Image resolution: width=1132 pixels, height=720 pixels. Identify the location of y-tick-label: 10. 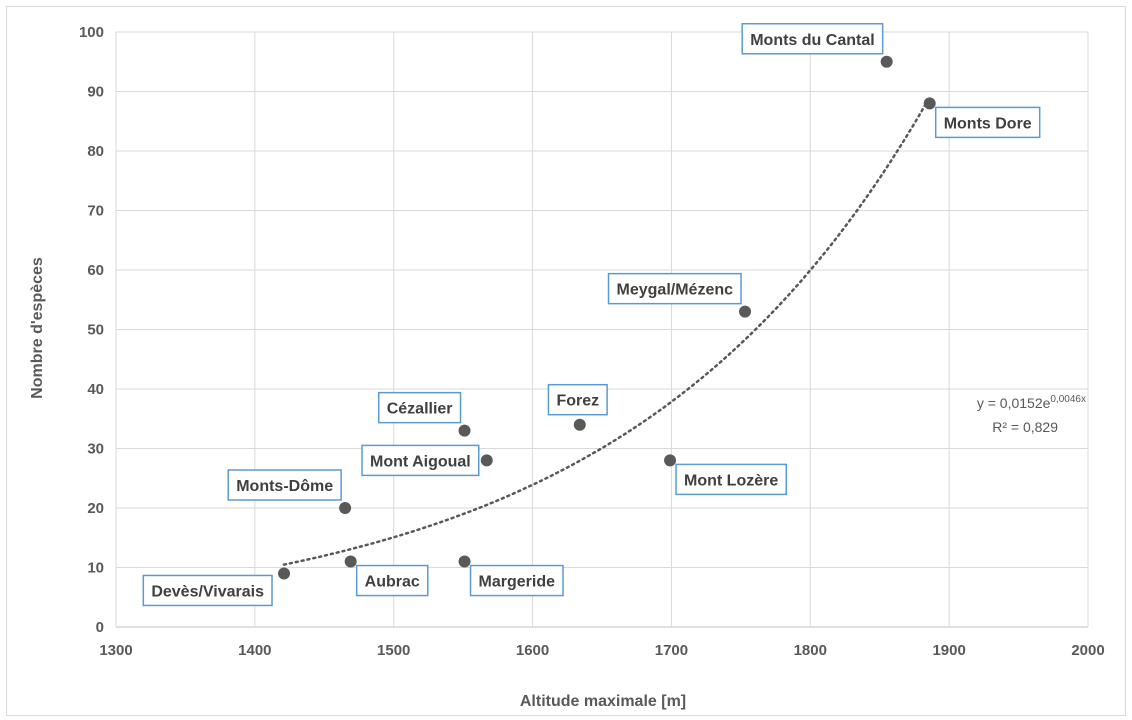
(95, 568).